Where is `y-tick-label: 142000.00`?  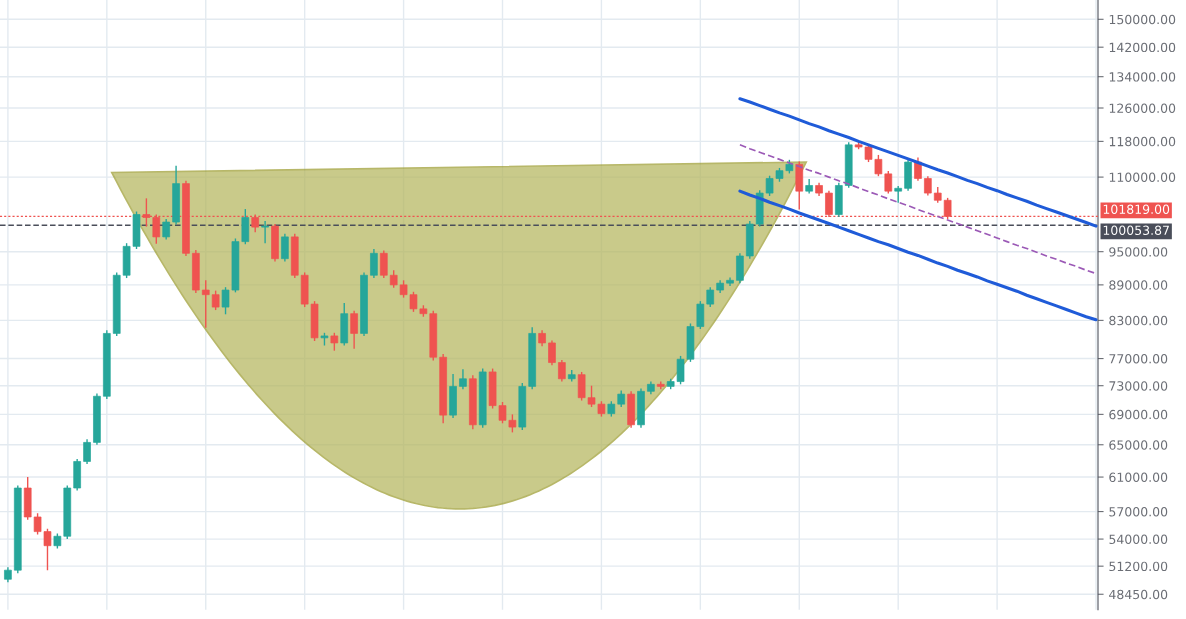 y-tick-label: 142000.00 is located at coordinates (1142, 47).